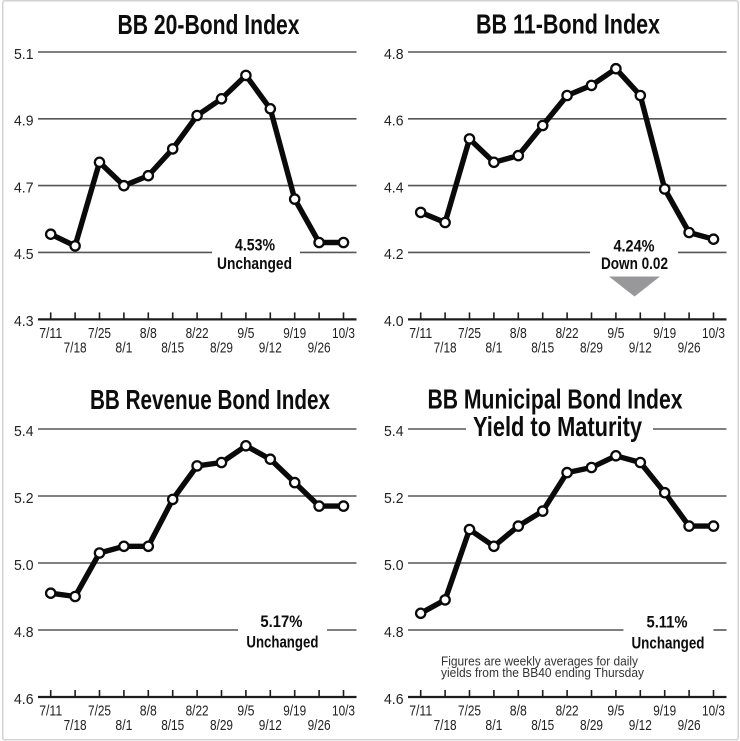  I want to click on svg-text: 4.5, so click(24, 254).